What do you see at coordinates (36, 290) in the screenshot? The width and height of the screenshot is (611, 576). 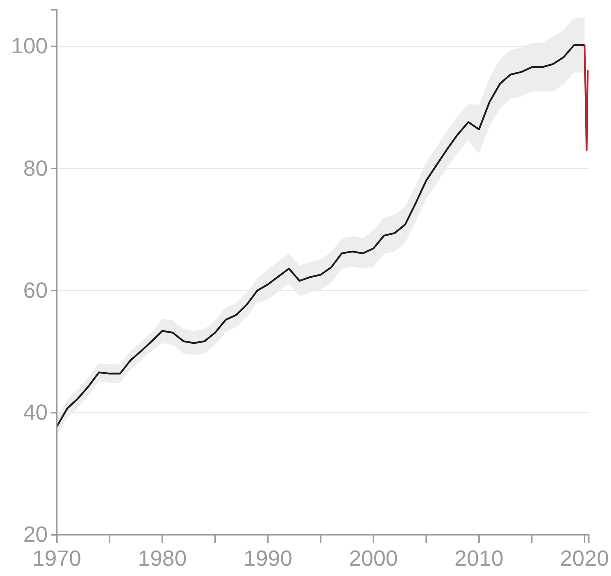 I see `y-tick-label: 60` at bounding box center [36, 290].